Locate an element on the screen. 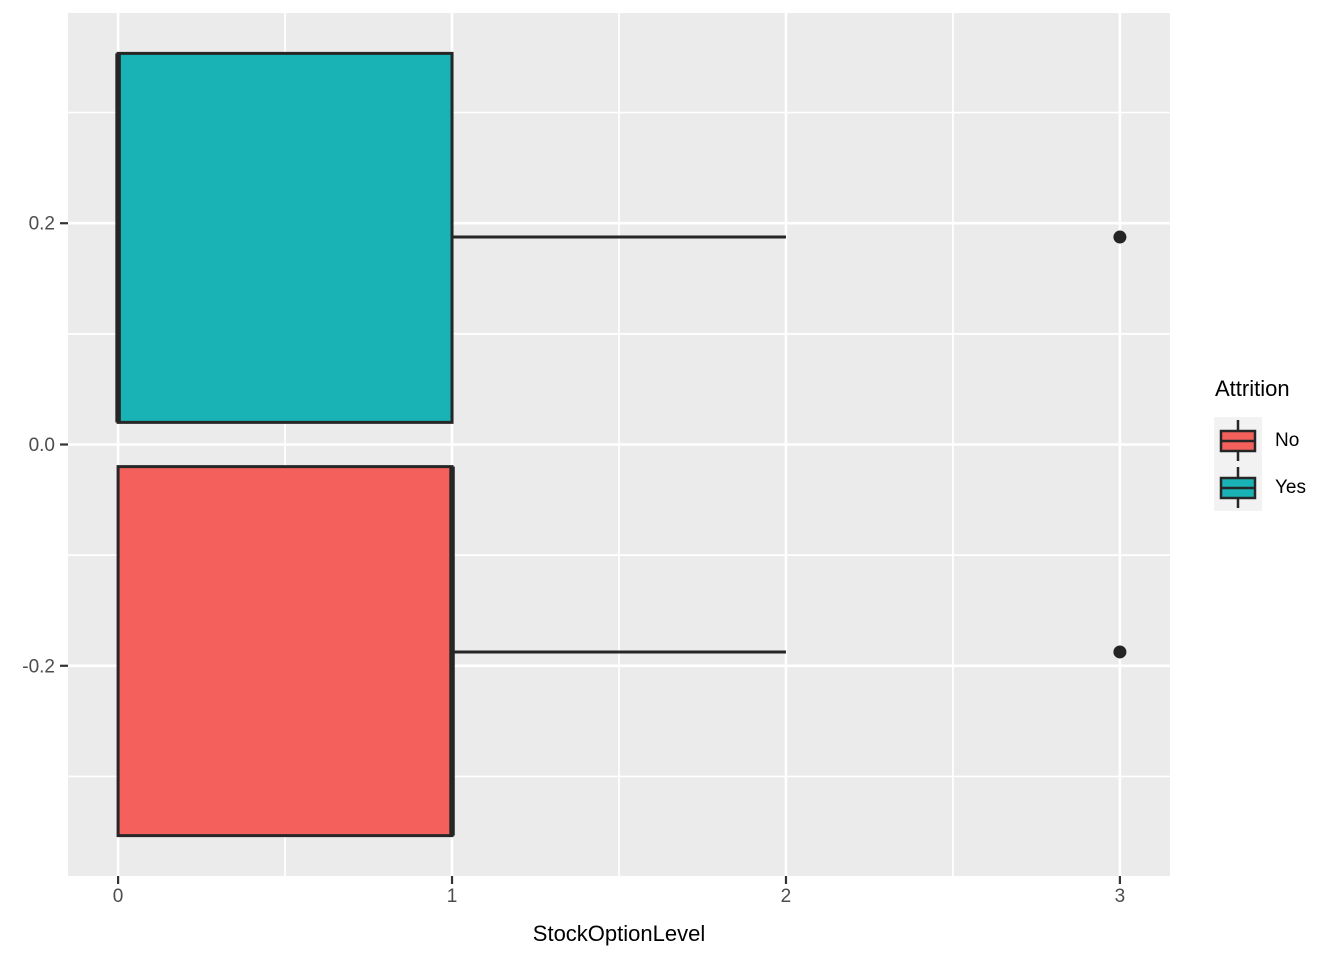 This screenshot has width=1344, height=960. y-tick-label: 0.0 is located at coordinates (42, 445).